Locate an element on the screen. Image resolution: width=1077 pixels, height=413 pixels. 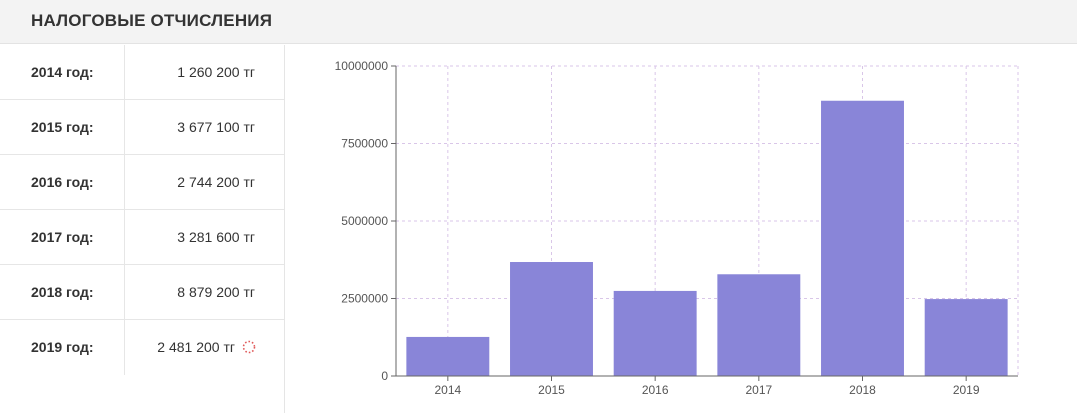
table-row: 2018 год: 8 879 200 тг is located at coordinates (142, 292).